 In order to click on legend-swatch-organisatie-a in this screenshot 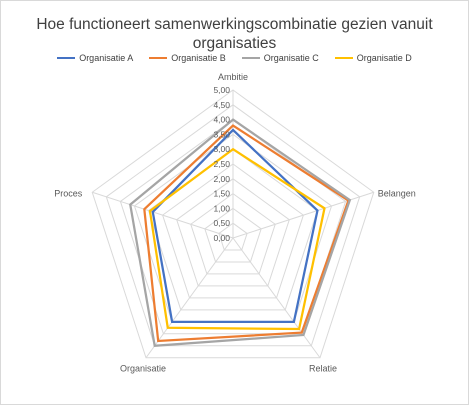, I will do `click(66, 58)`.